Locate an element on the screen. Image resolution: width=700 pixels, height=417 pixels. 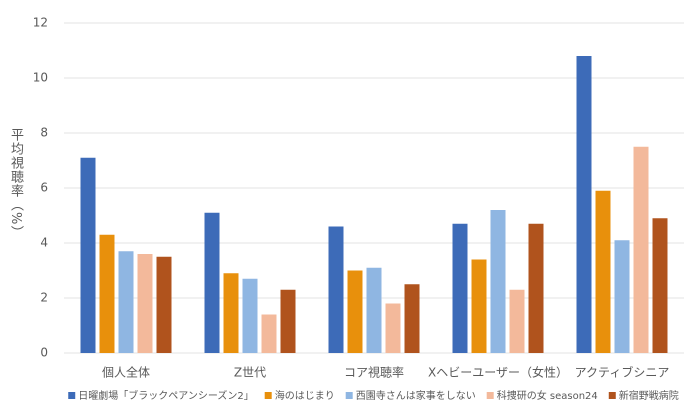
x-tick-label: Xヘビーユーザー（女性） is located at coordinates (498, 372).